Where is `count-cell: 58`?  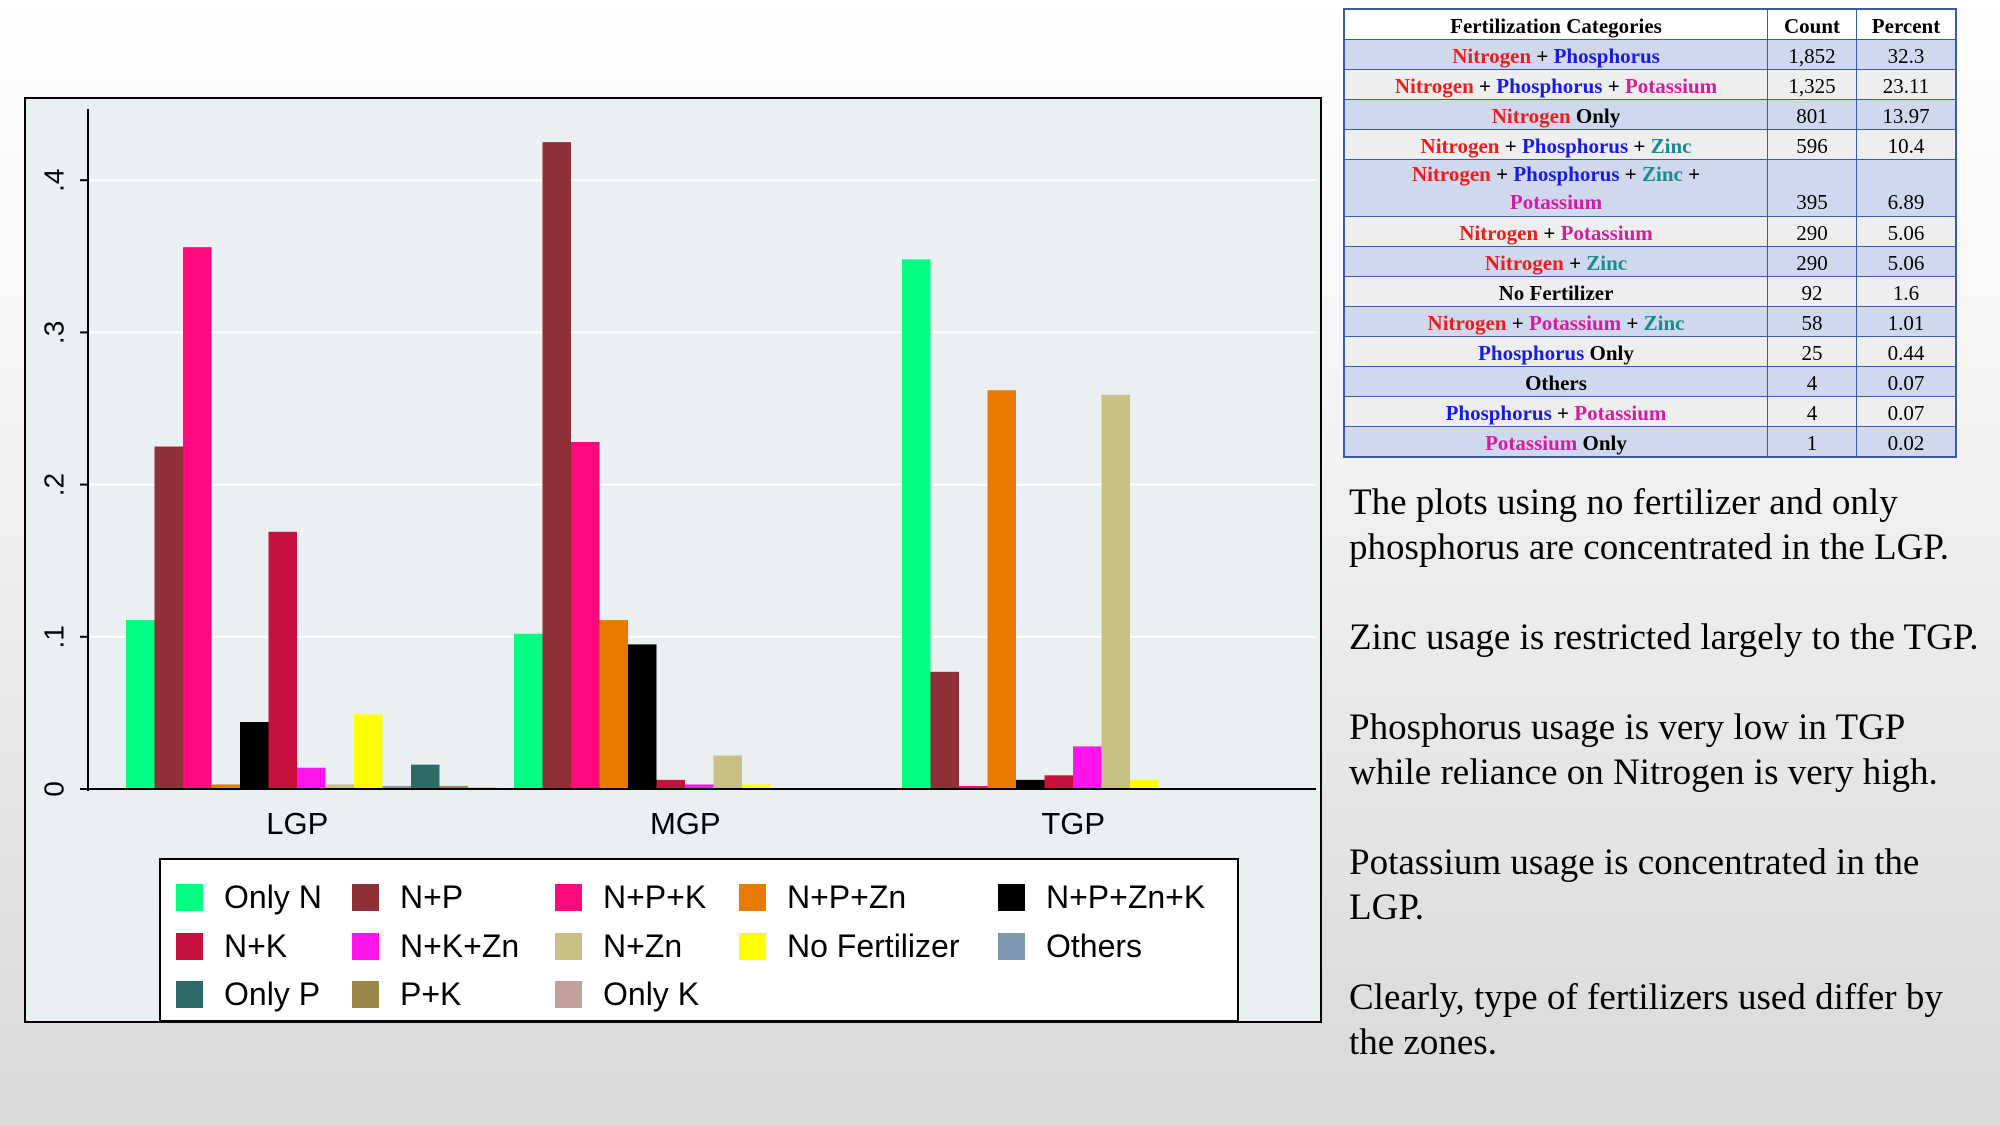
count-cell: 58 is located at coordinates (1812, 321).